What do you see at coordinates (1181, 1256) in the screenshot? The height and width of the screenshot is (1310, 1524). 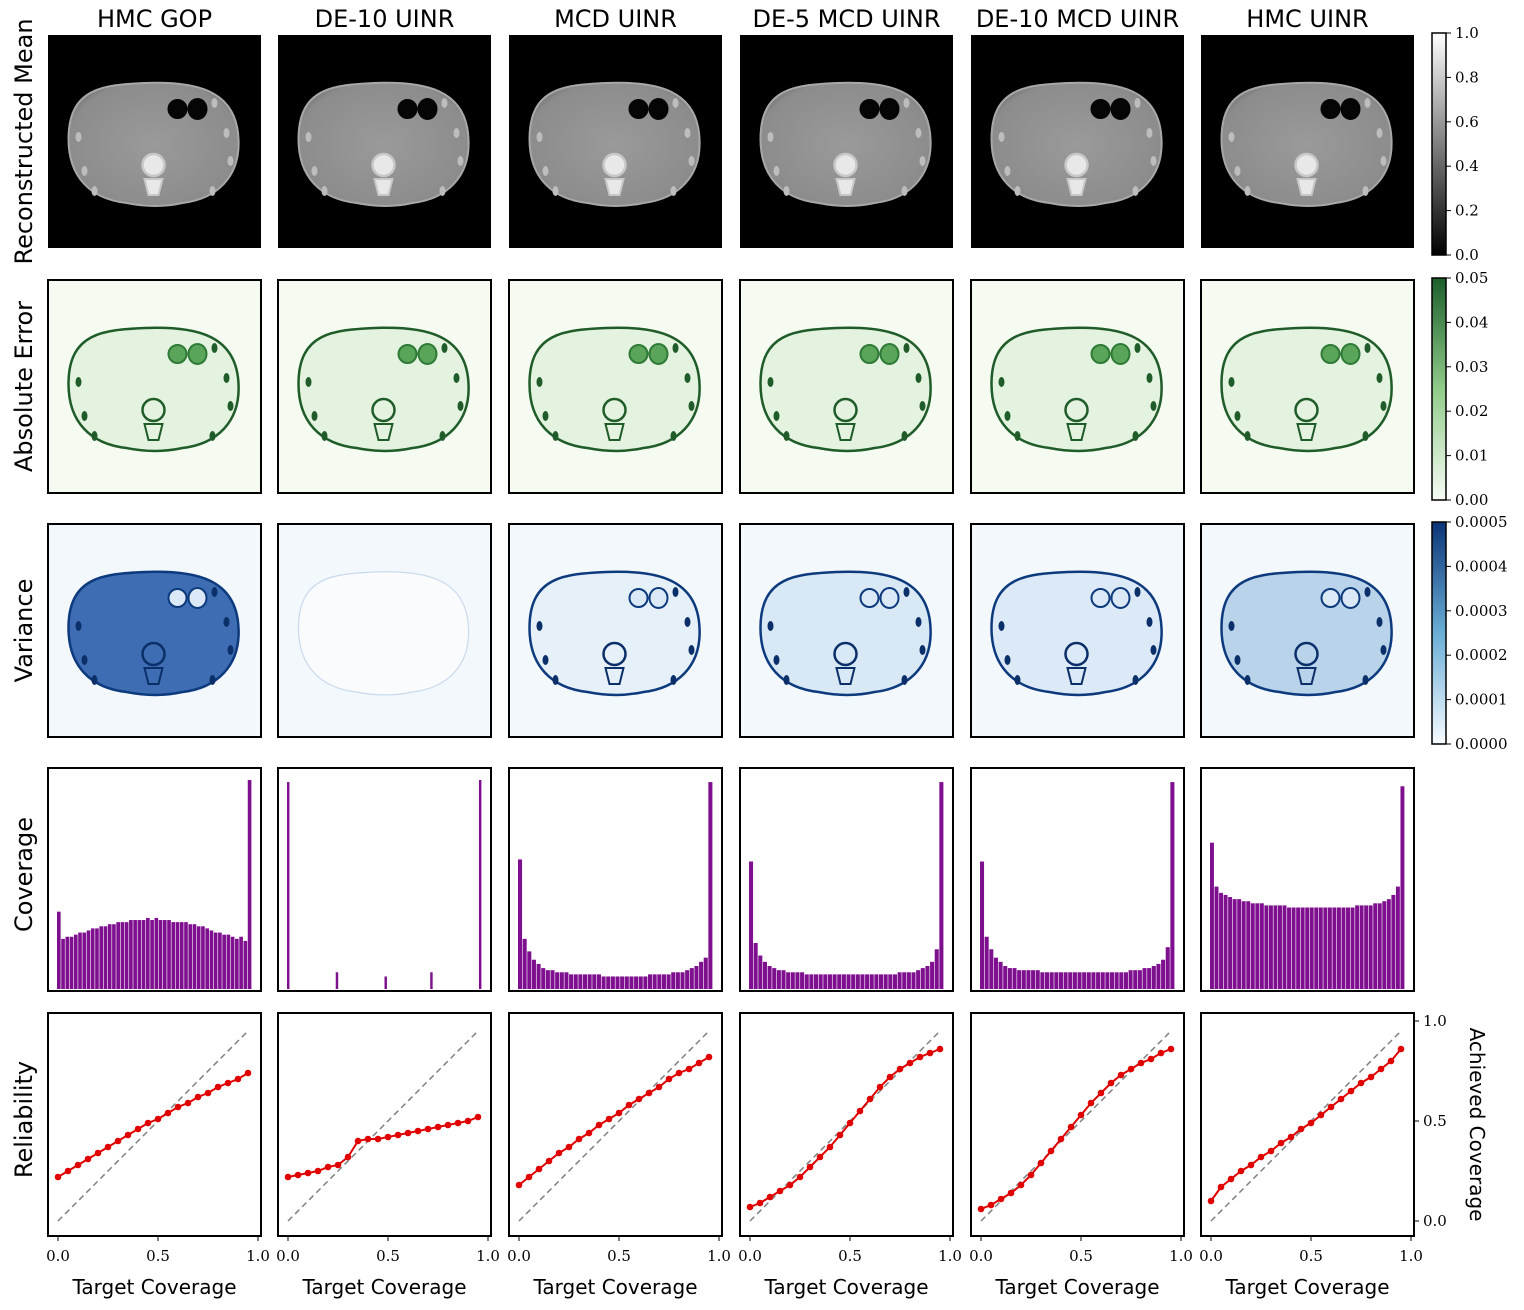 I see `x-tick-label: 1.0` at bounding box center [1181, 1256].